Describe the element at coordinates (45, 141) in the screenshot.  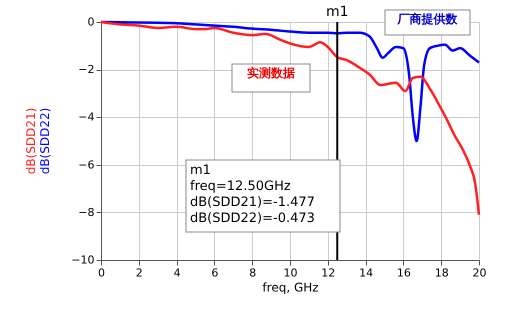
I see `text: dB(SDD22)` at that location.